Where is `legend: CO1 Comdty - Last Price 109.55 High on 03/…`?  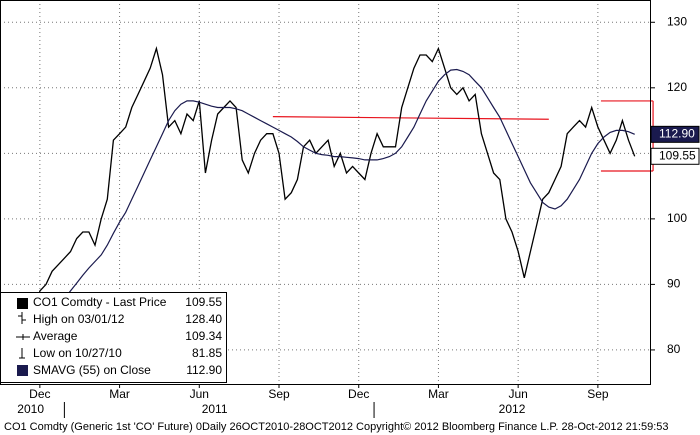 legend: CO1 Comdty - Last Price 109.55 High on 03/… is located at coordinates (113, 337).